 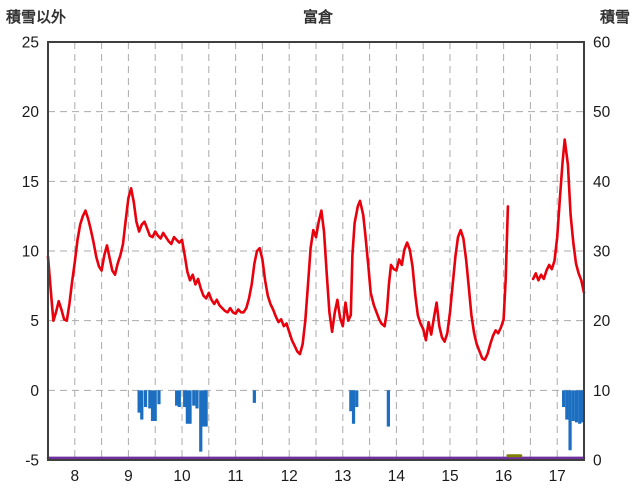 I want to click on x-tick-label: 9, so click(x=128, y=476).